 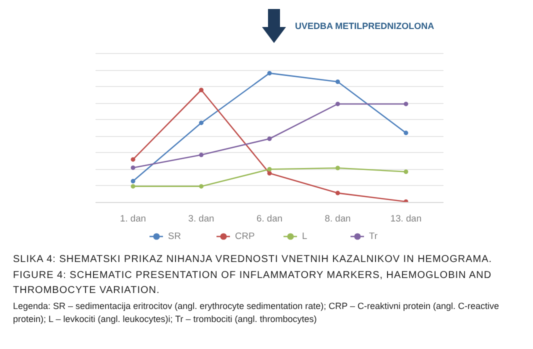 I want to click on text: Legenda: SR – sedimentacija eritrocitov (angl. erythrocyte sedimentation rate); CRP – C-reaktivni protein (angl. C-reactive protein); L – levkociti (angl. leukocytes)i; Tr – trombociti (angl. thrombocytes), so click(x=256, y=313).